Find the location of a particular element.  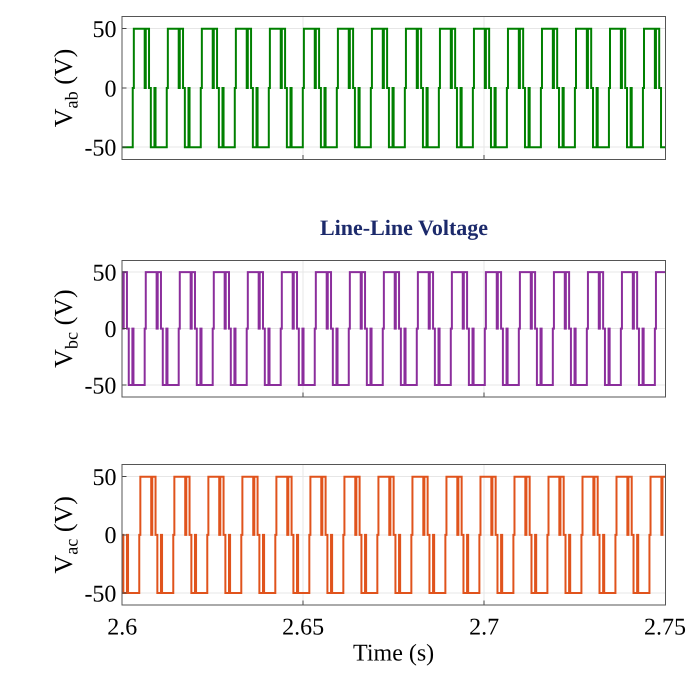

x-axis-title: Time (s) is located at coordinates (393, 653).